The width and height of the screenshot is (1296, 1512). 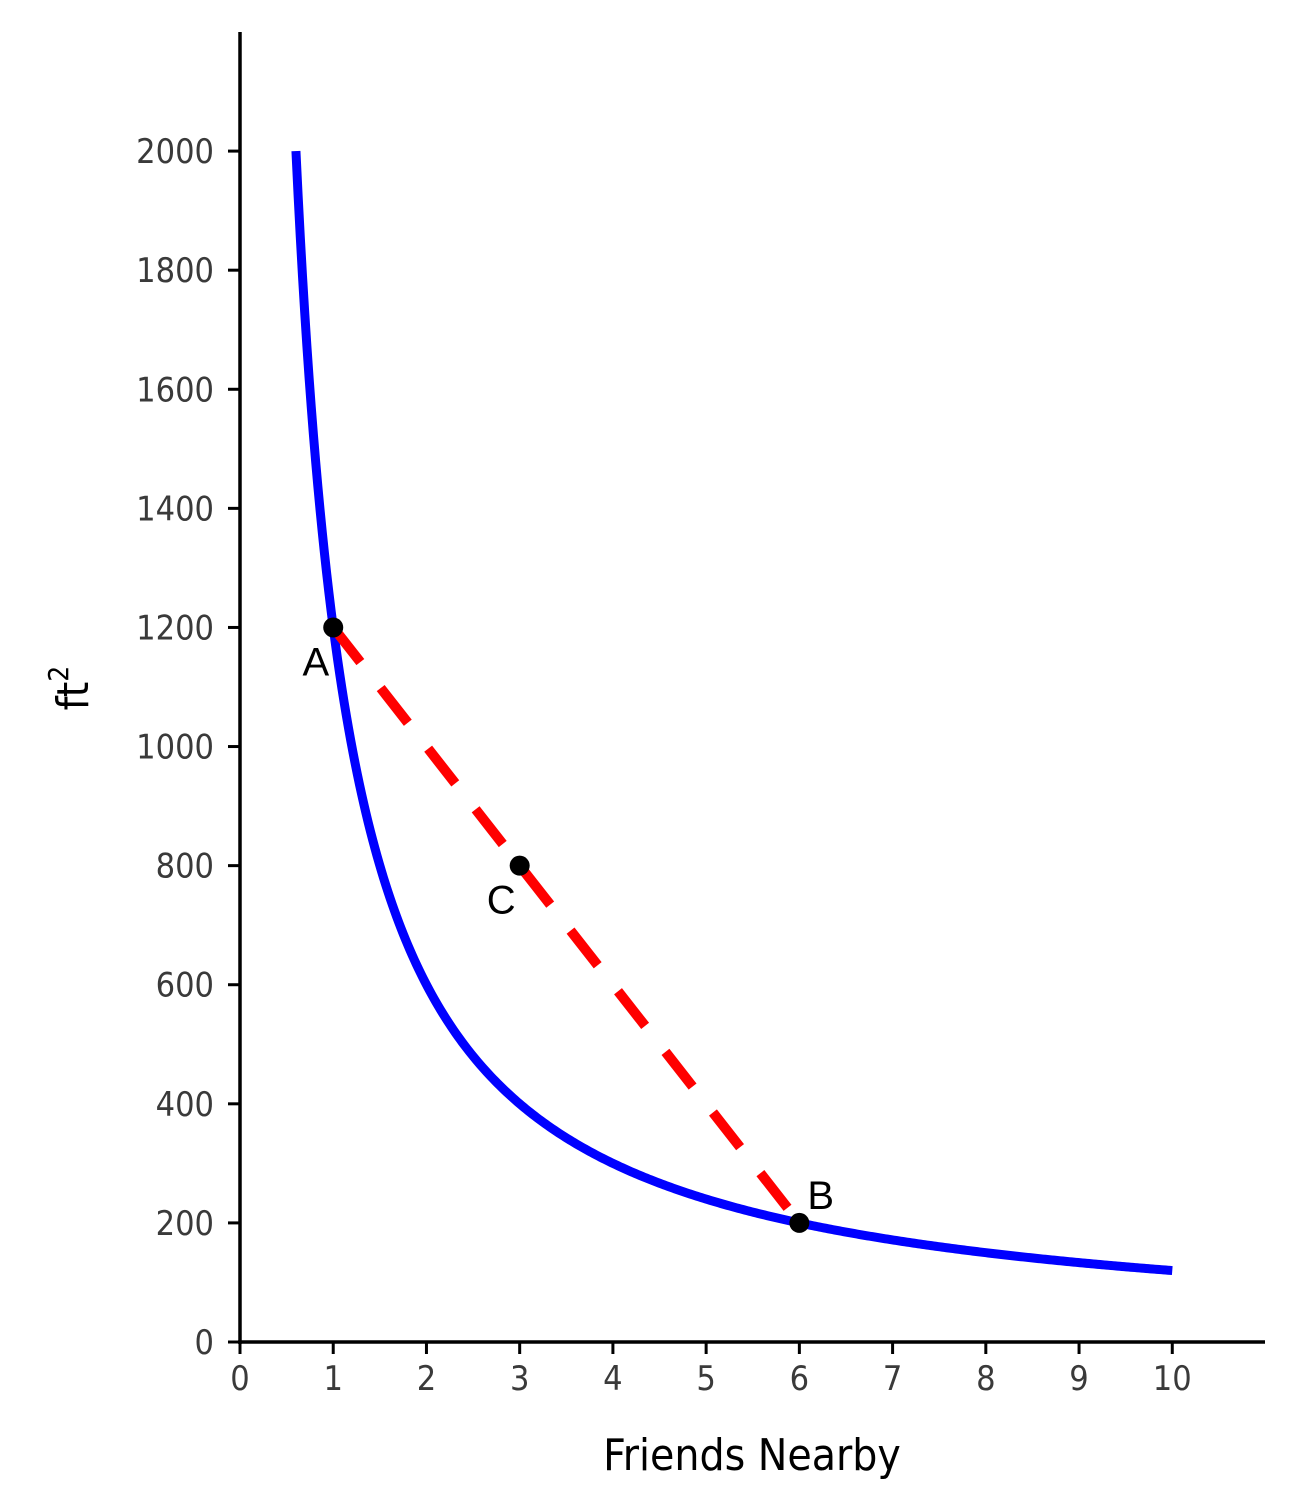 What do you see at coordinates (204, 1343) in the screenshot?
I see `y-tick-label: 0` at bounding box center [204, 1343].